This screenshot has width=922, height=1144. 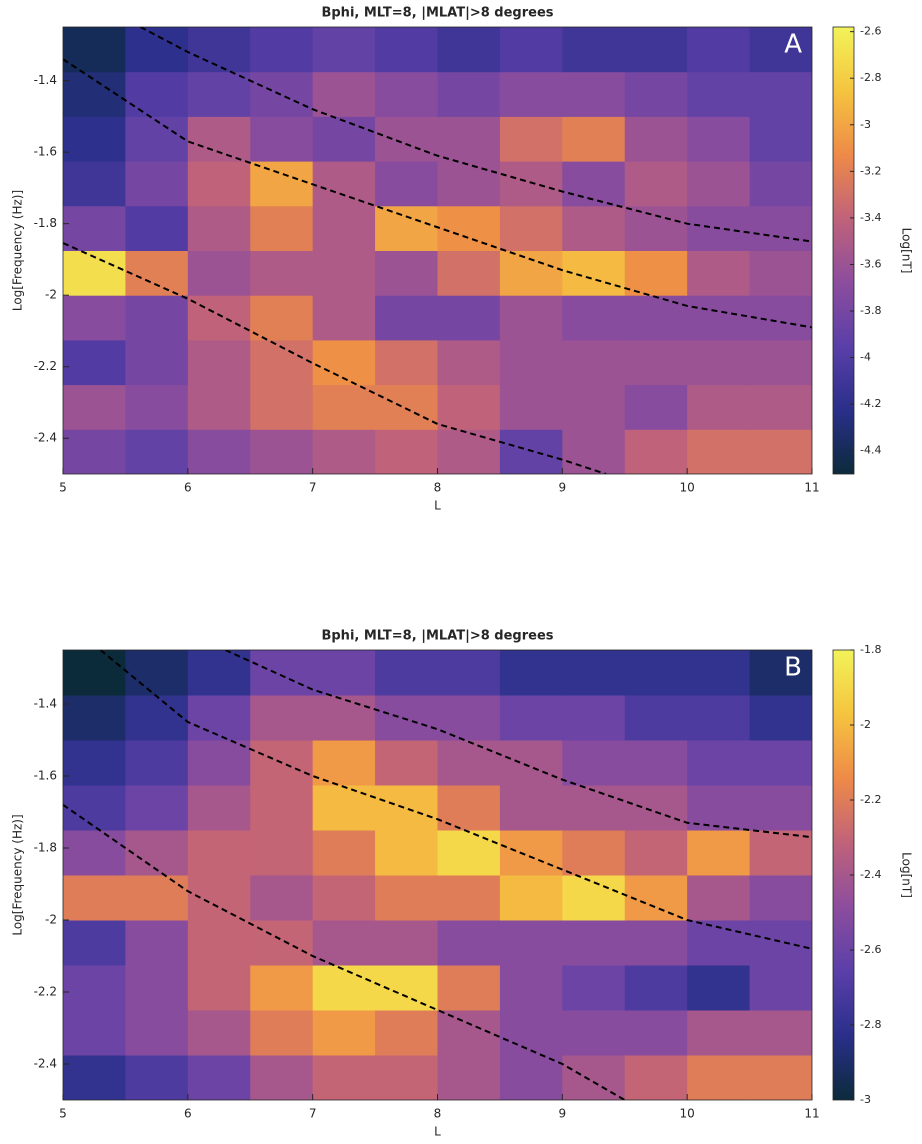 I want to click on y-tick-label: -2.2, so click(x=45, y=992).